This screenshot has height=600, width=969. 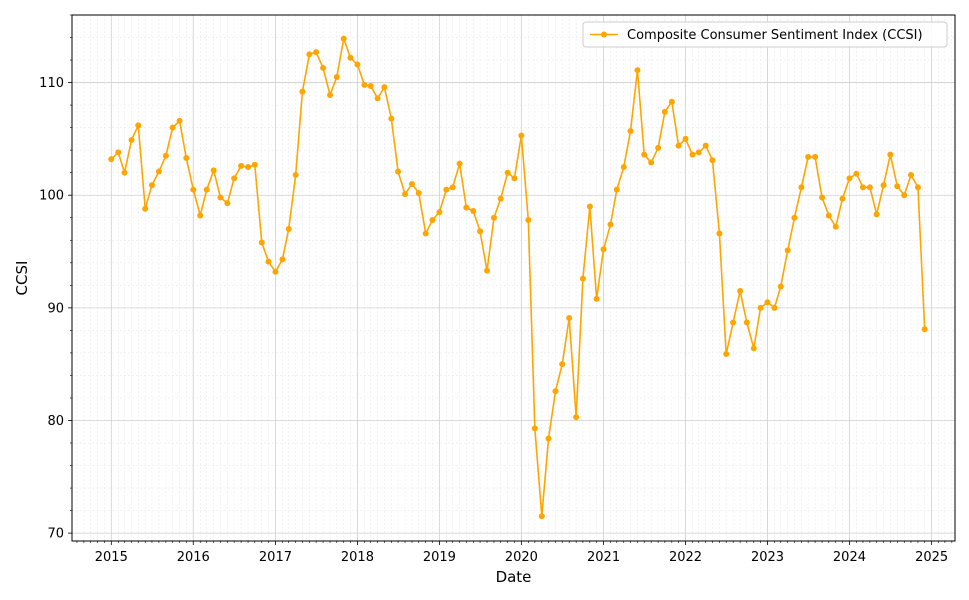 I want to click on y-axis: 70 80 90 100 110, so click(x=55, y=278).